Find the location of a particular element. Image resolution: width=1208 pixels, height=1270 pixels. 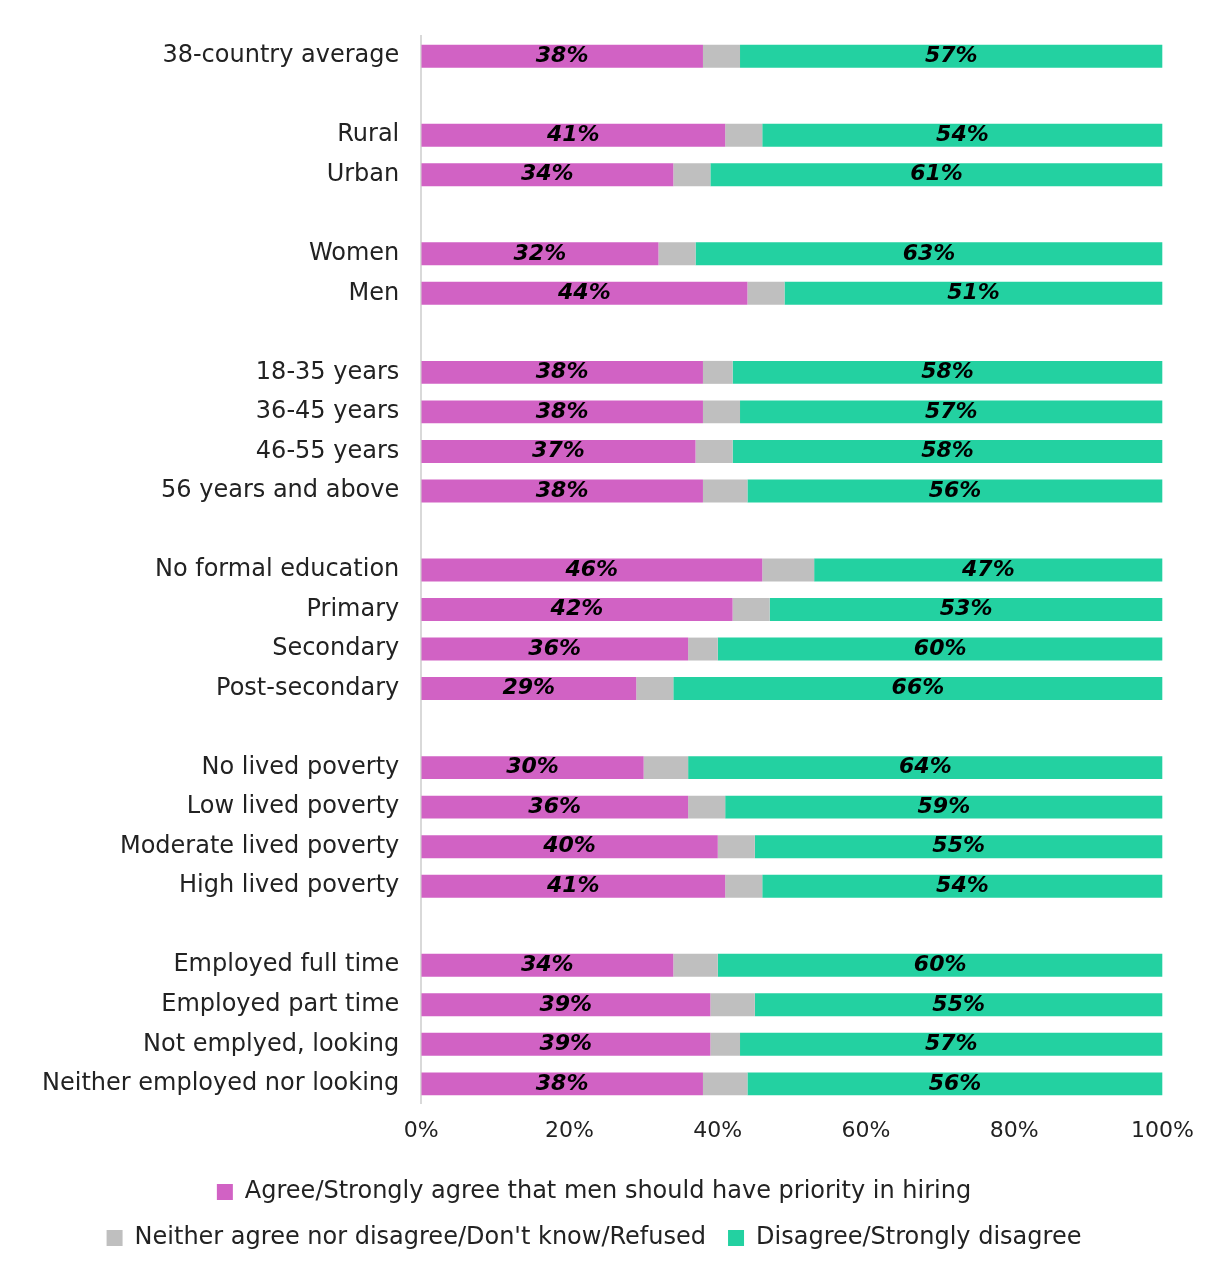

data-label: 30% is located at coordinates (532, 766).